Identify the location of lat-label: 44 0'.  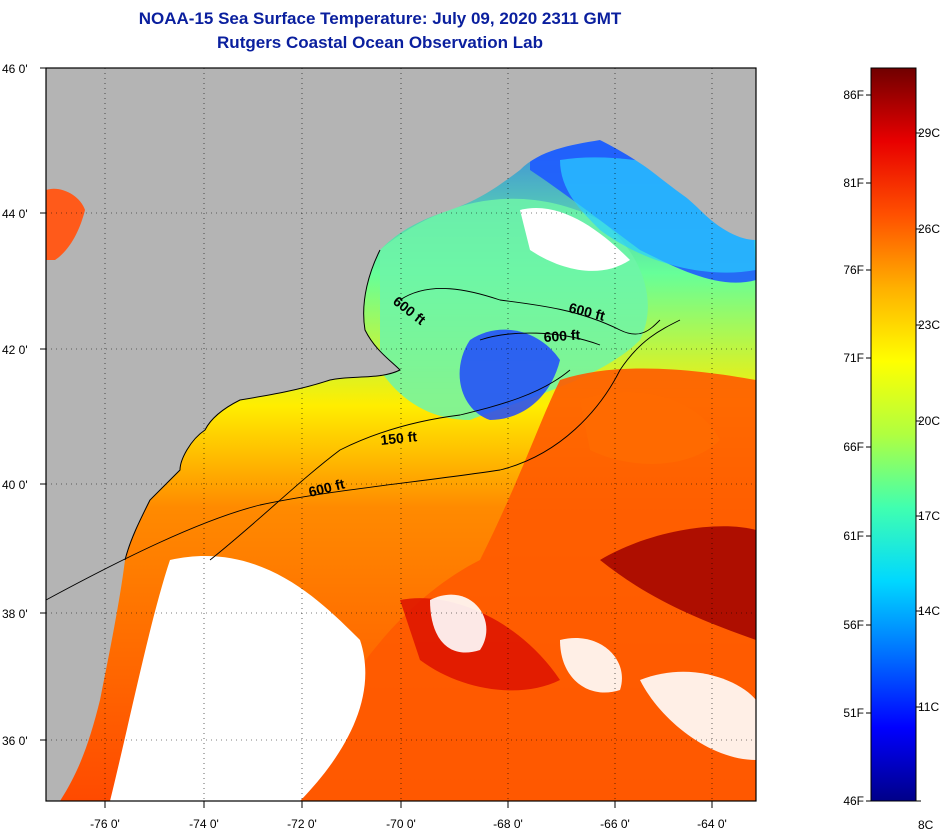
(15, 214).